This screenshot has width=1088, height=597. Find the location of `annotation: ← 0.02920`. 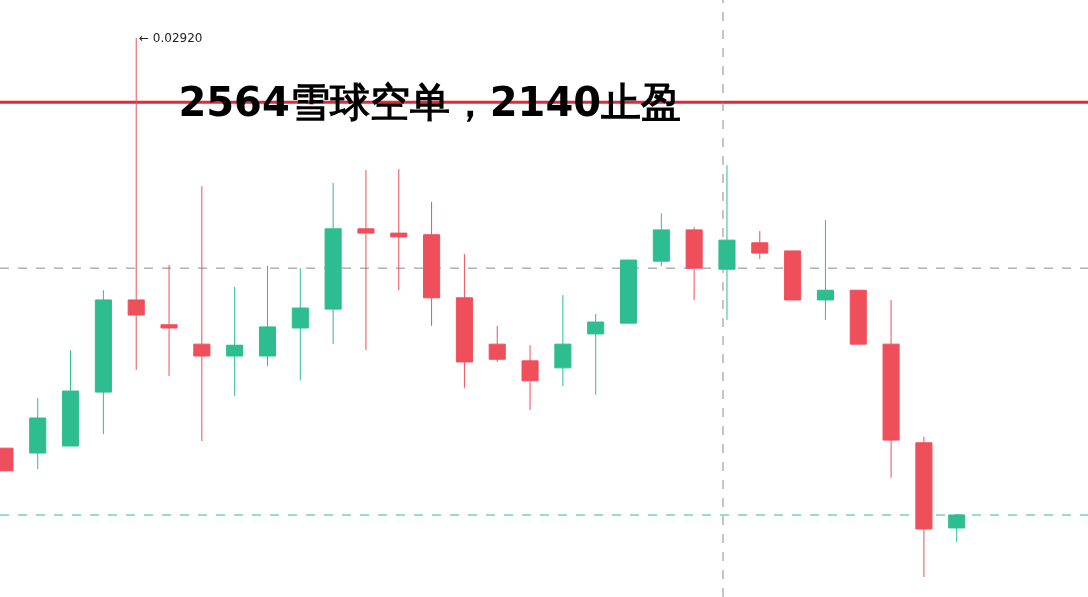

annotation: ← 0.02920 is located at coordinates (171, 38).